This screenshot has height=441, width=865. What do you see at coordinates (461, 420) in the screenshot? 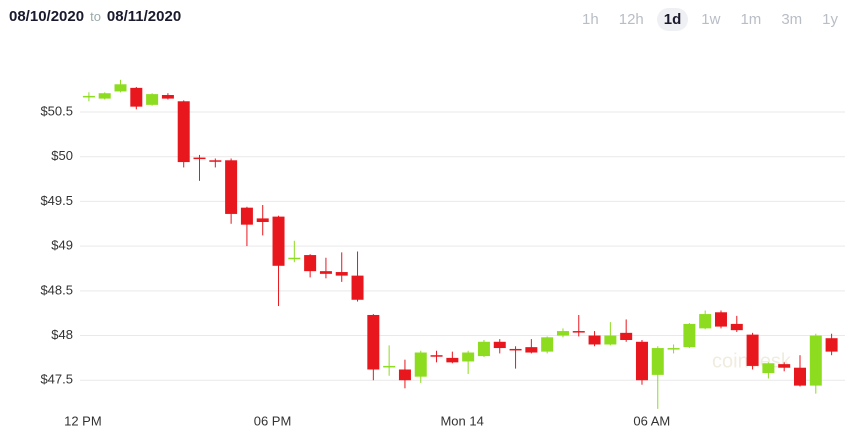
I see `x-tick-label: Mon 14` at bounding box center [461, 420].